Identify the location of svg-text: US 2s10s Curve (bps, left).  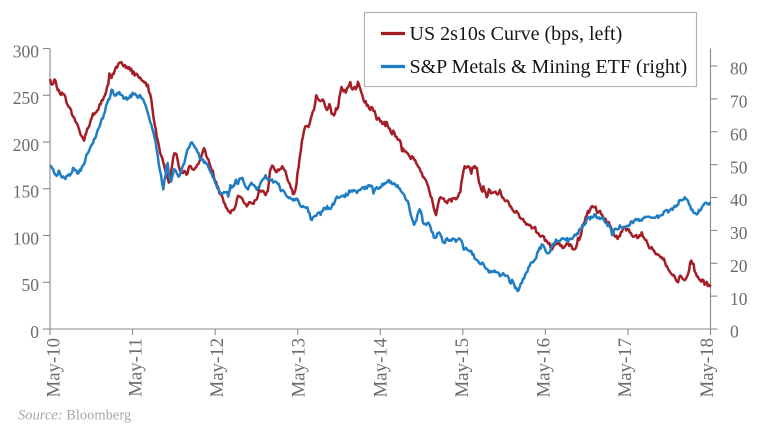
(516, 34).